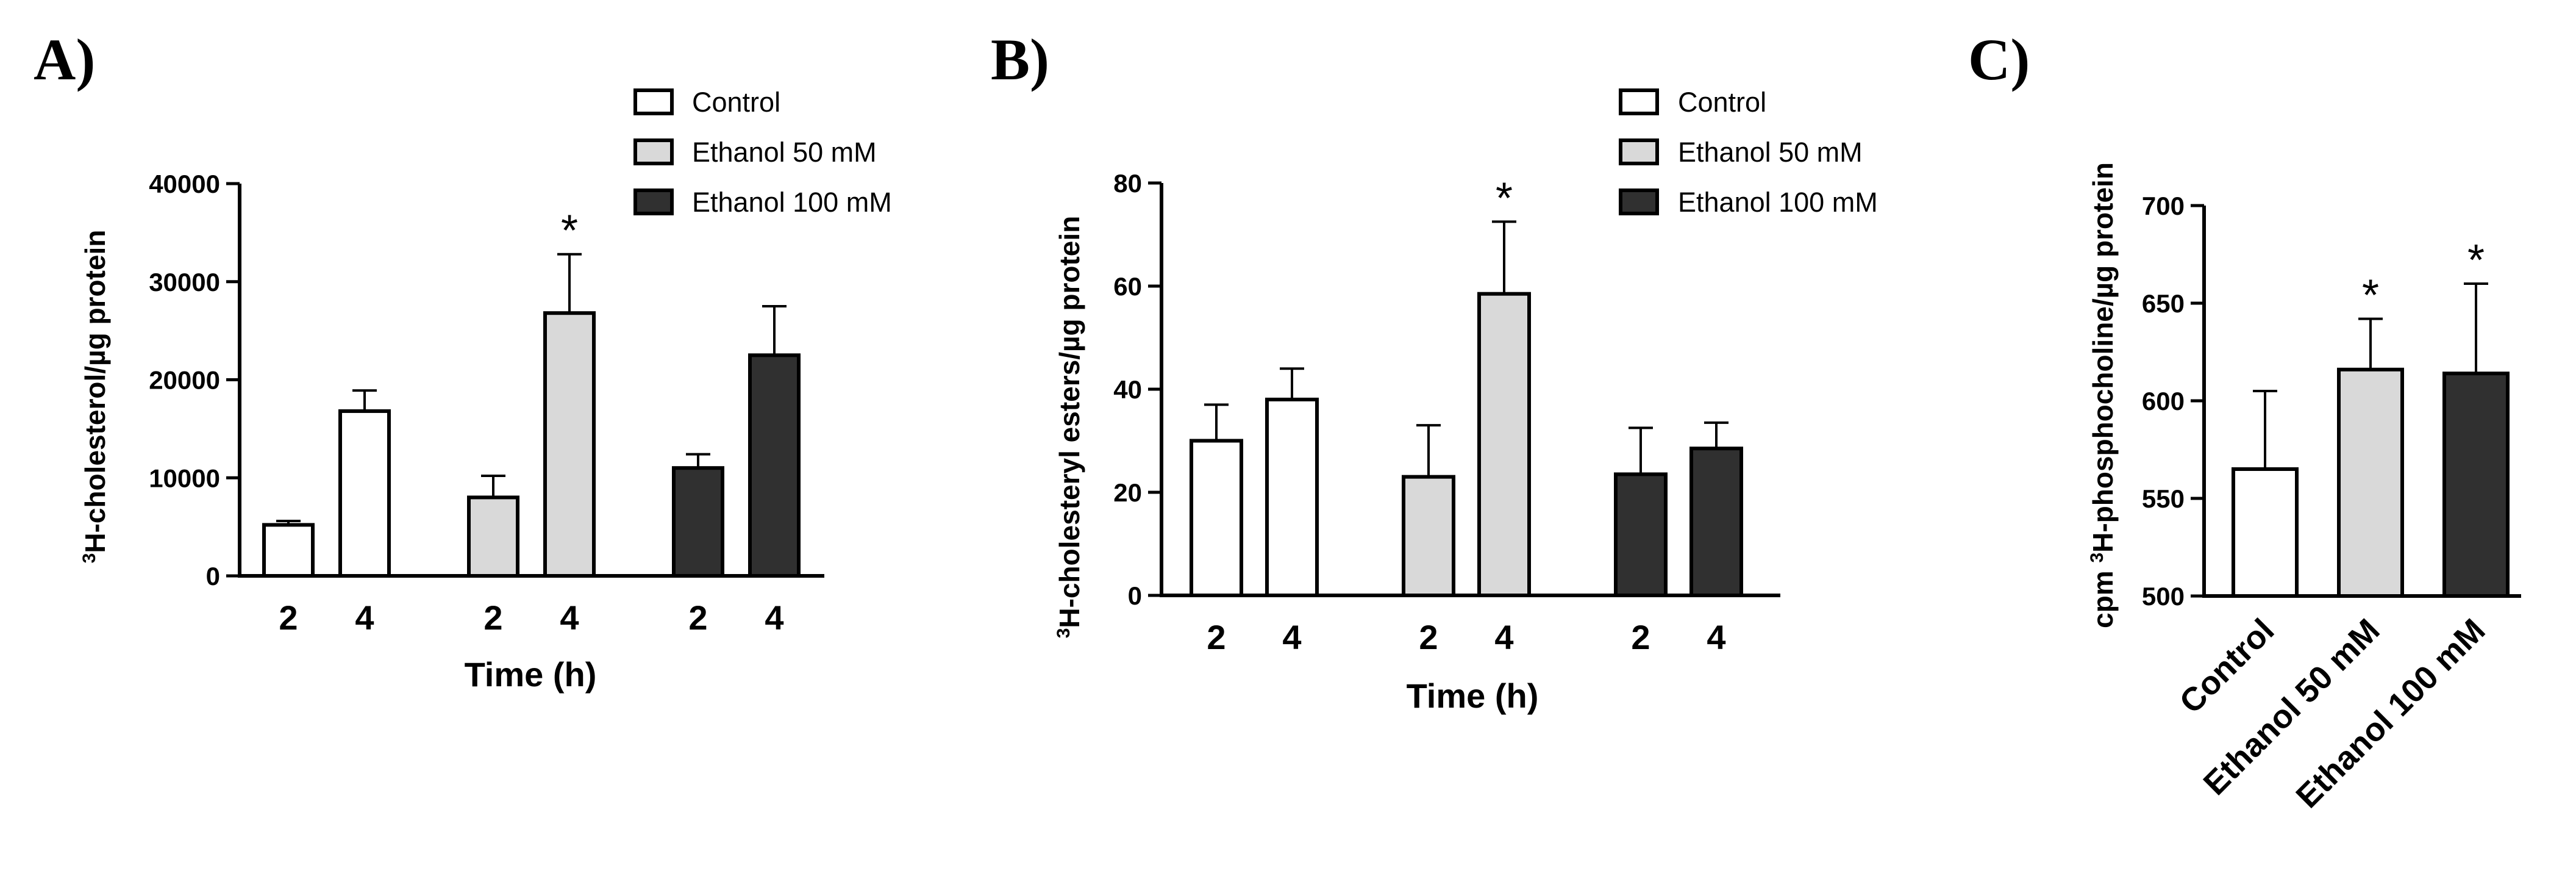 The height and width of the screenshot is (876, 2576). I want to click on y-tick-label: 550, so click(2163, 498).